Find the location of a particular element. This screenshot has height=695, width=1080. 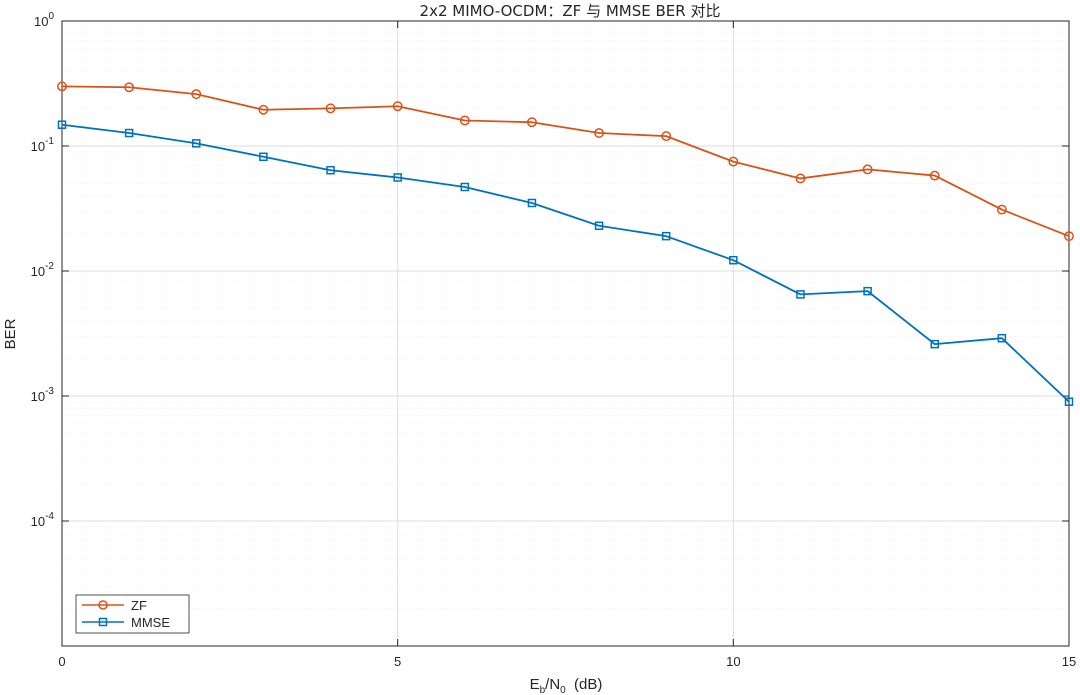

x-tick-label: 5 is located at coordinates (397, 661).